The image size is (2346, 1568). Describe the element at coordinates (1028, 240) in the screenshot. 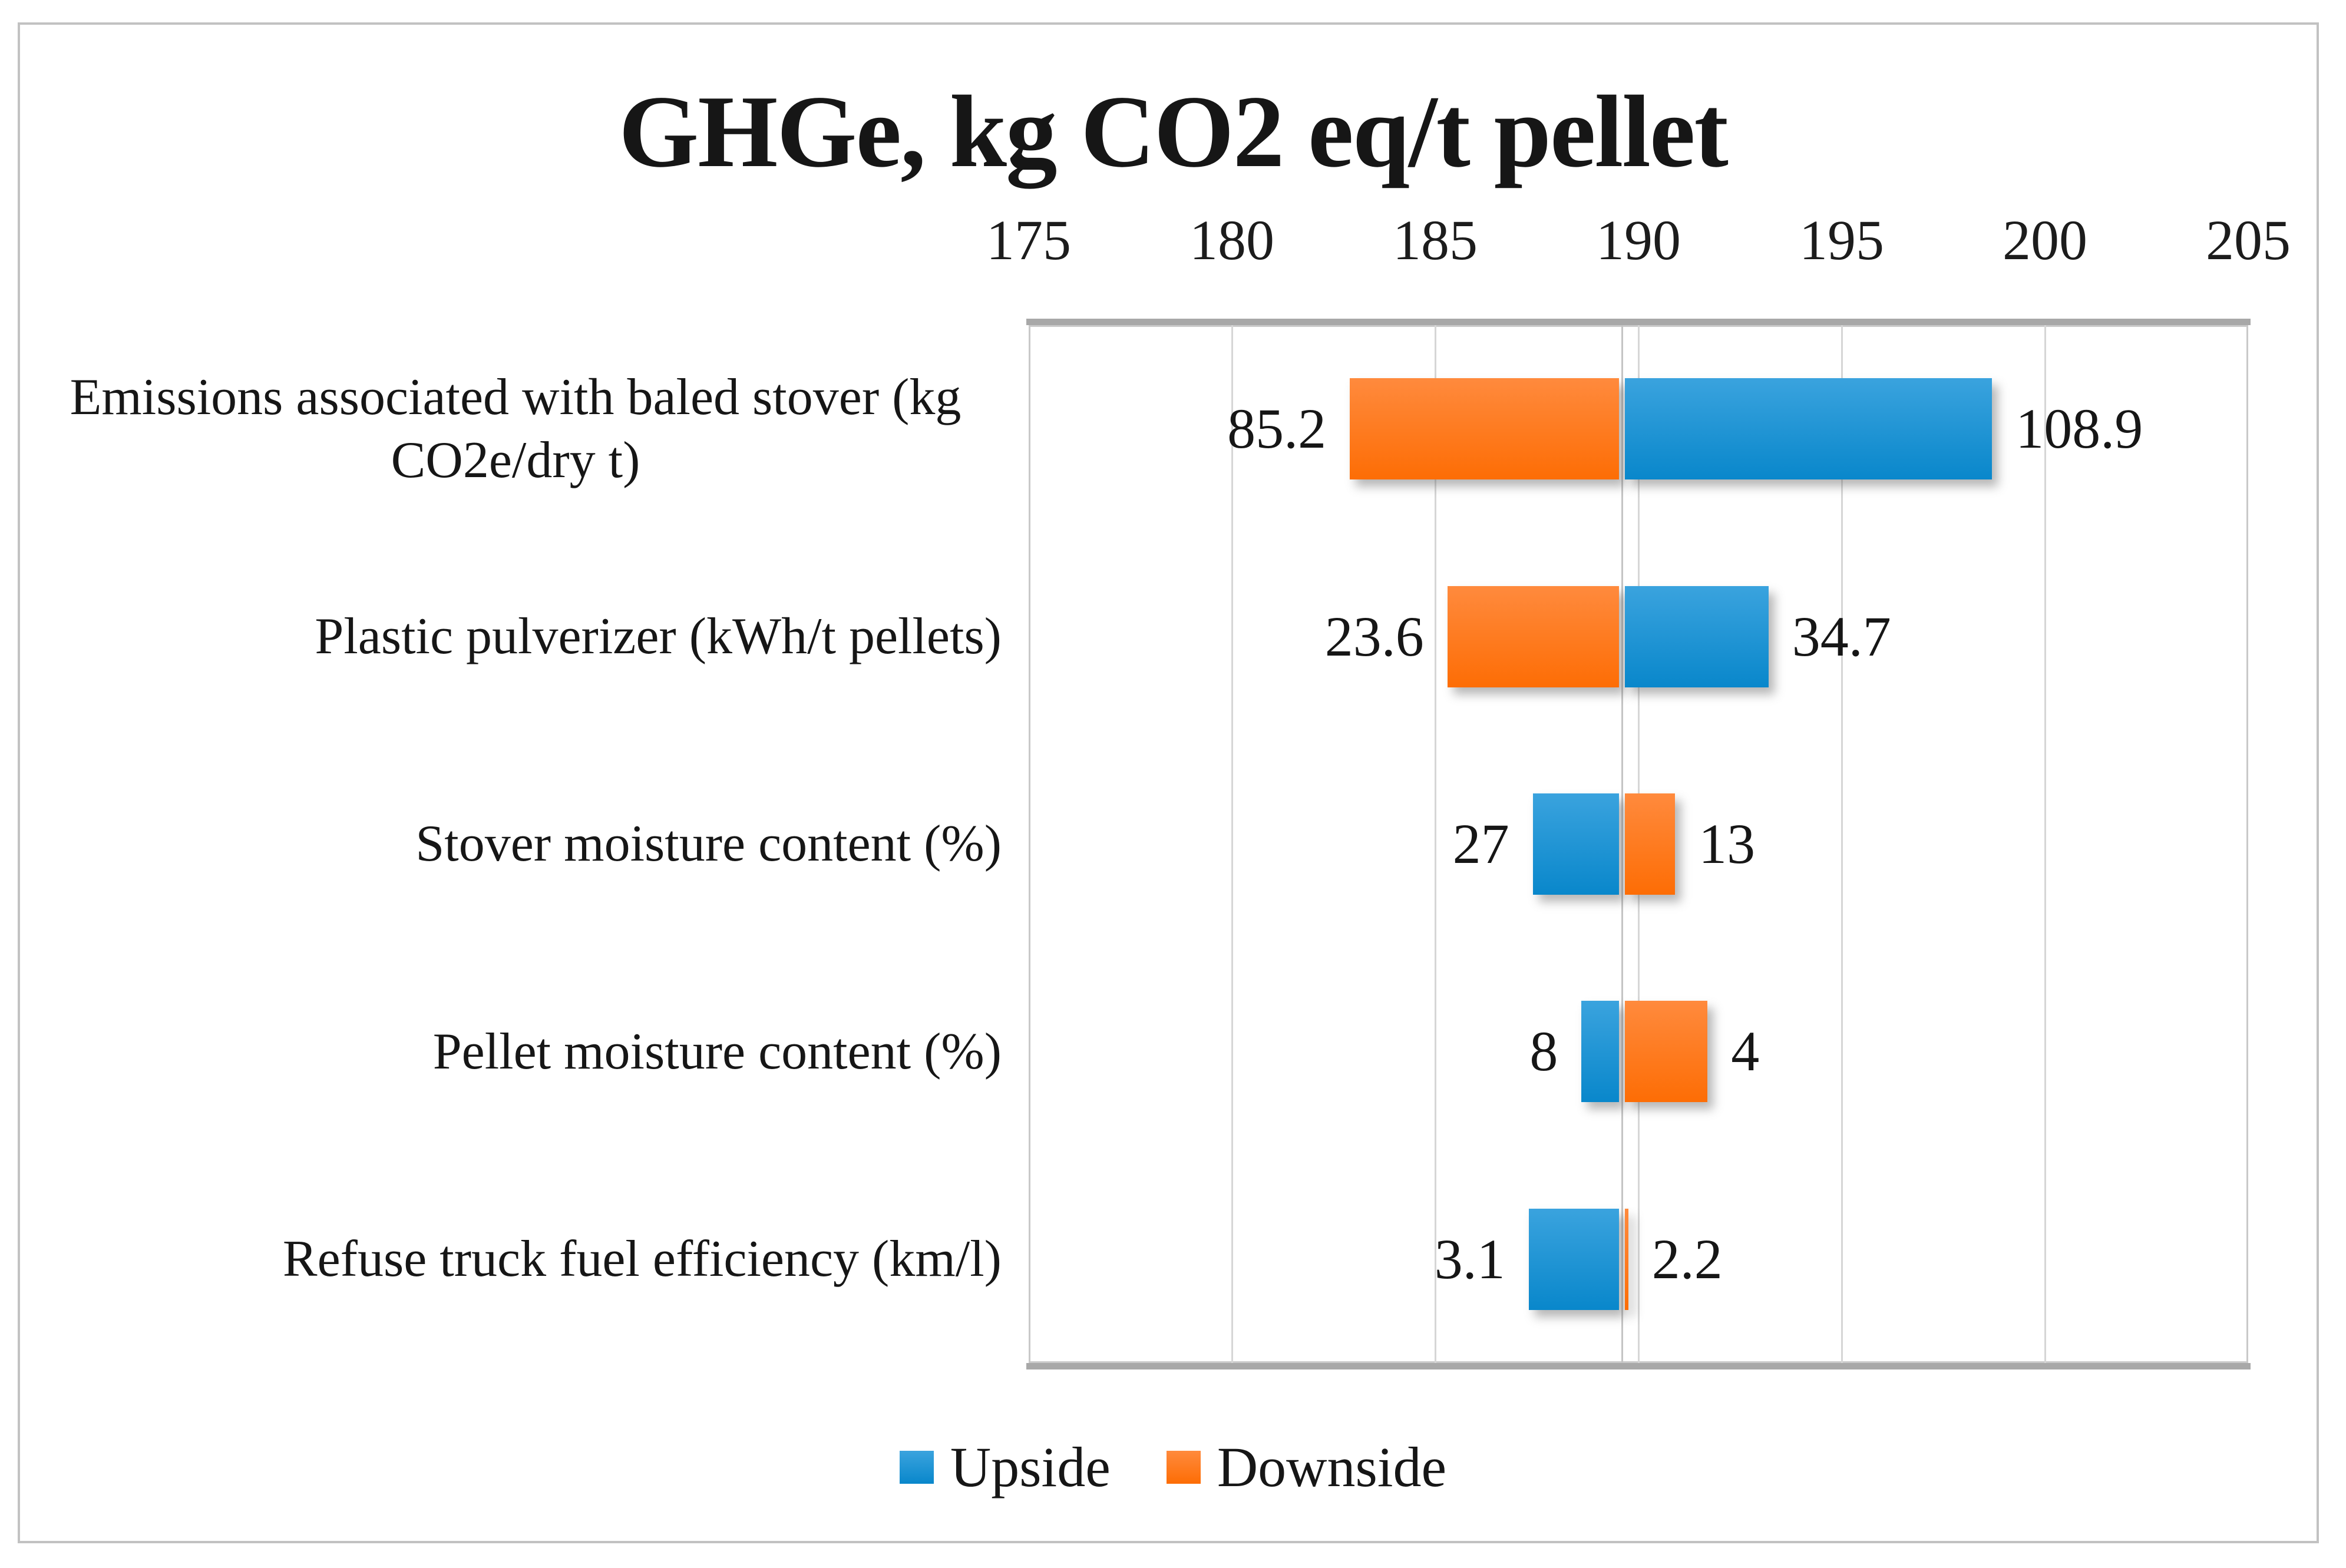

I see `axis-tick-label: 175` at that location.